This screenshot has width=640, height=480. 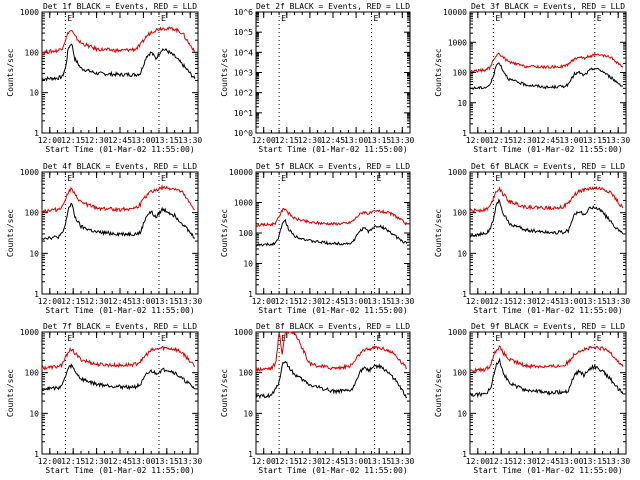 I want to click on y-tick-label: 10^6, so click(x=243, y=12).